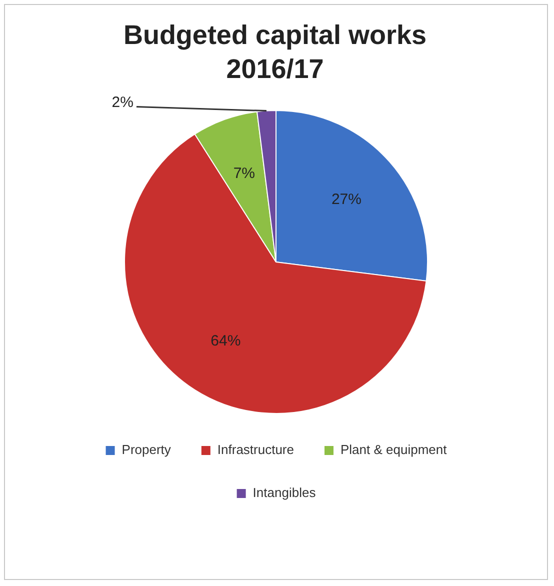 The width and height of the screenshot is (554, 586). I want to click on legend-label: Intangibles, so click(284, 492).